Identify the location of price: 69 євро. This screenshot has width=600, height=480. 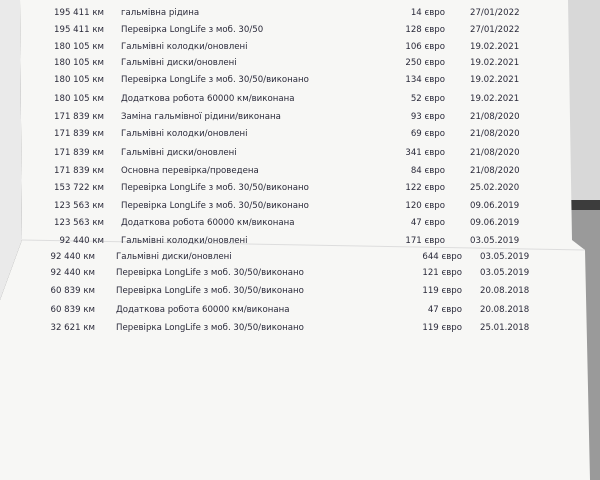
(427, 134).